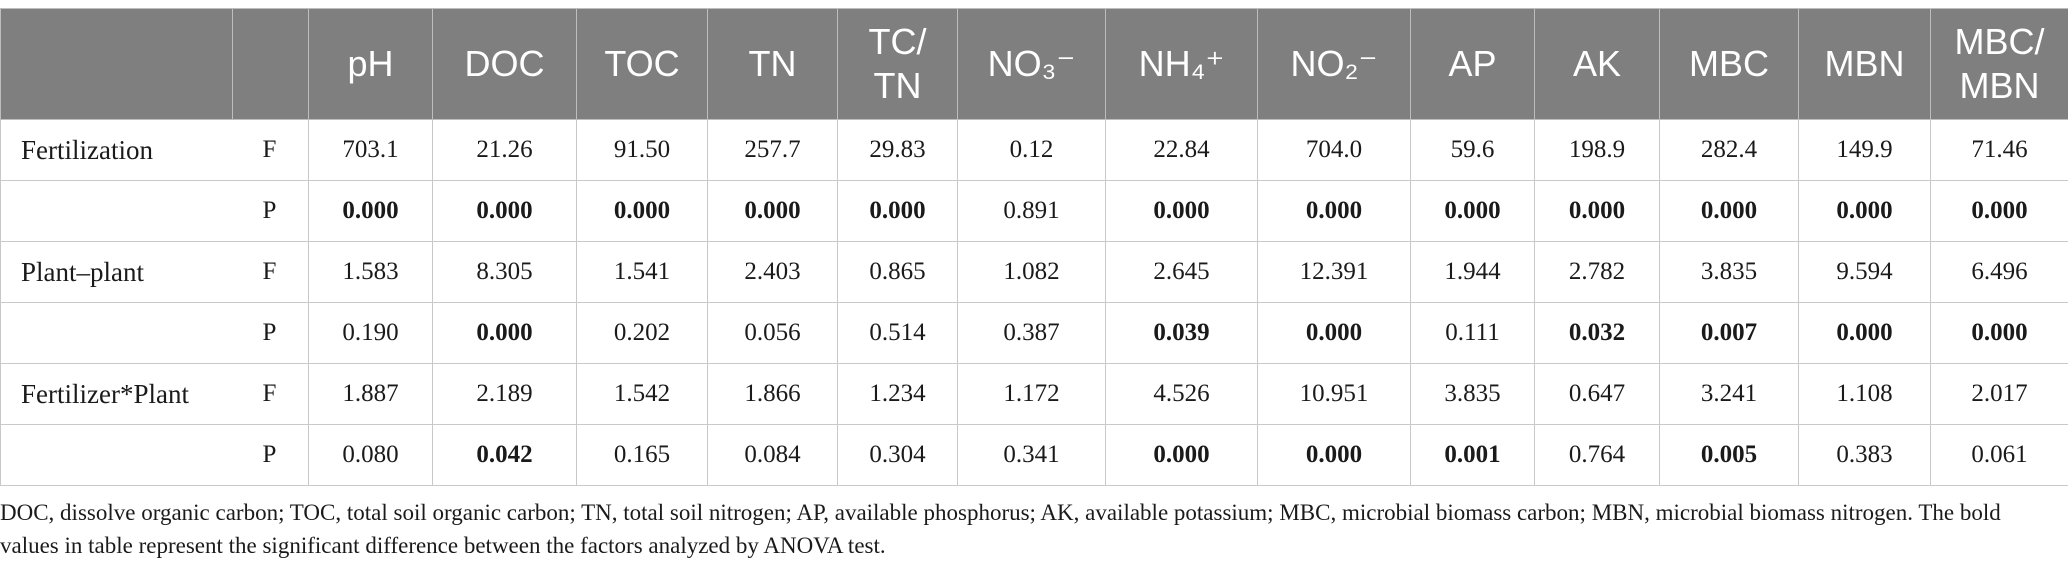 The image size is (2068, 581). I want to click on value-cell: 1.866, so click(772, 394).